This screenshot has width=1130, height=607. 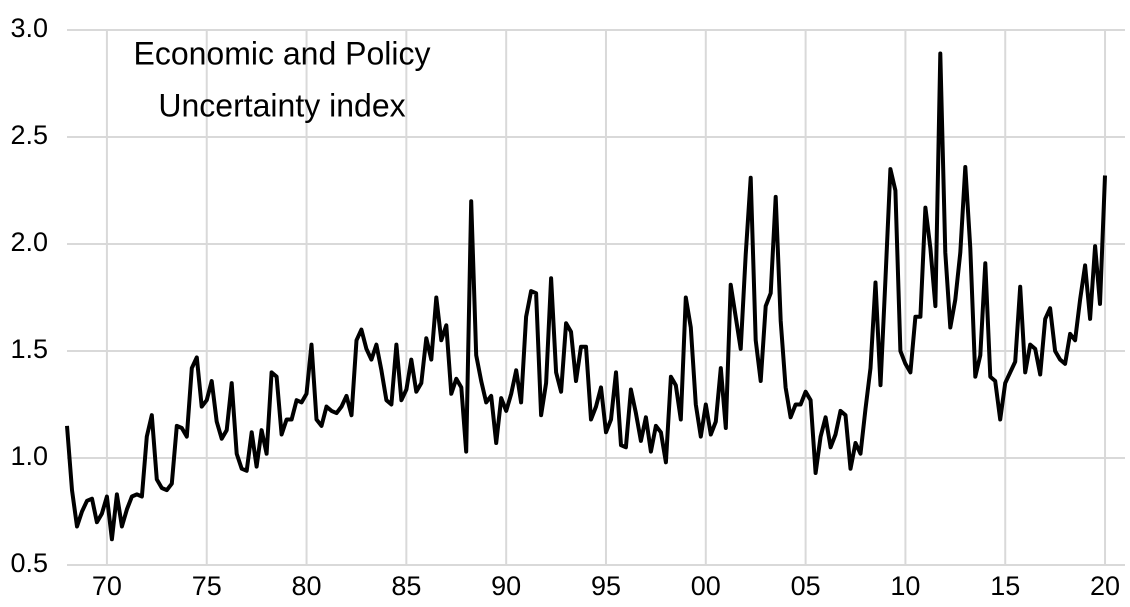 I want to click on x-tick-label: 10, so click(x=905, y=586).